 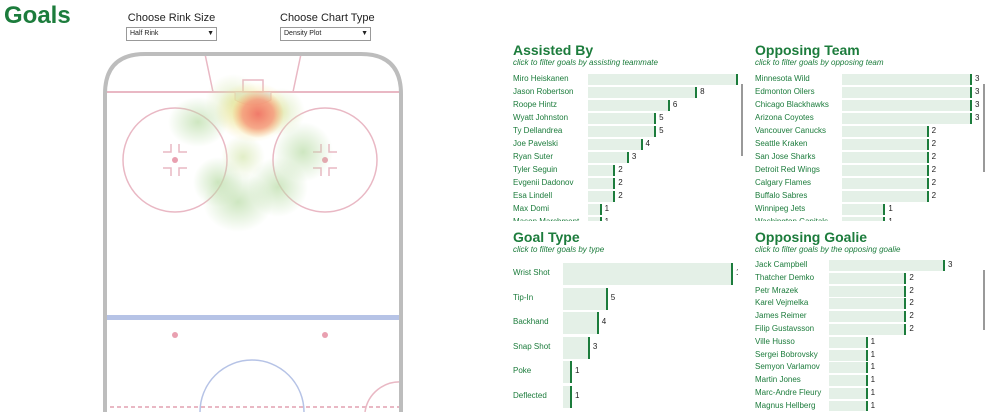 I want to click on chart-type-select: Density Plot ▼, so click(x=325, y=34).